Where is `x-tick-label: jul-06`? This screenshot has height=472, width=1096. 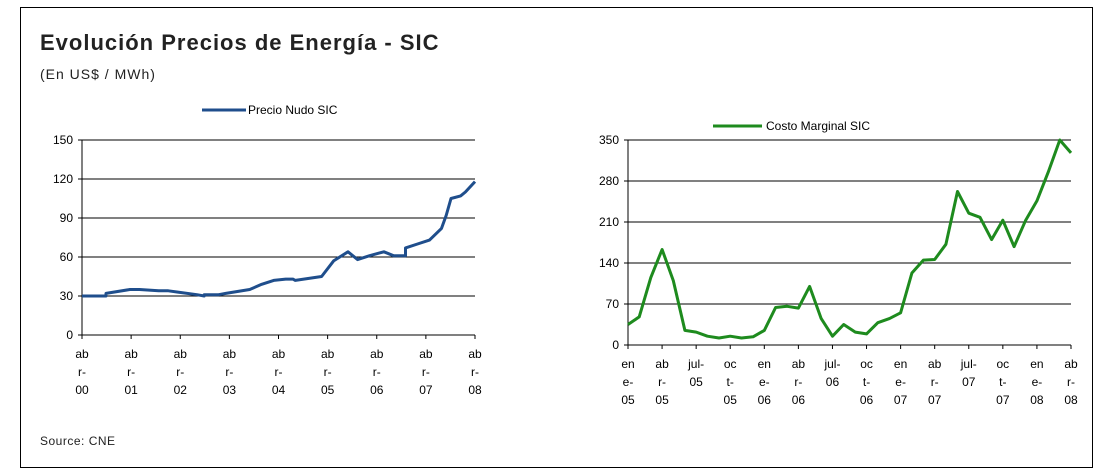 x-tick-label: jul-06 is located at coordinates (831, 373).